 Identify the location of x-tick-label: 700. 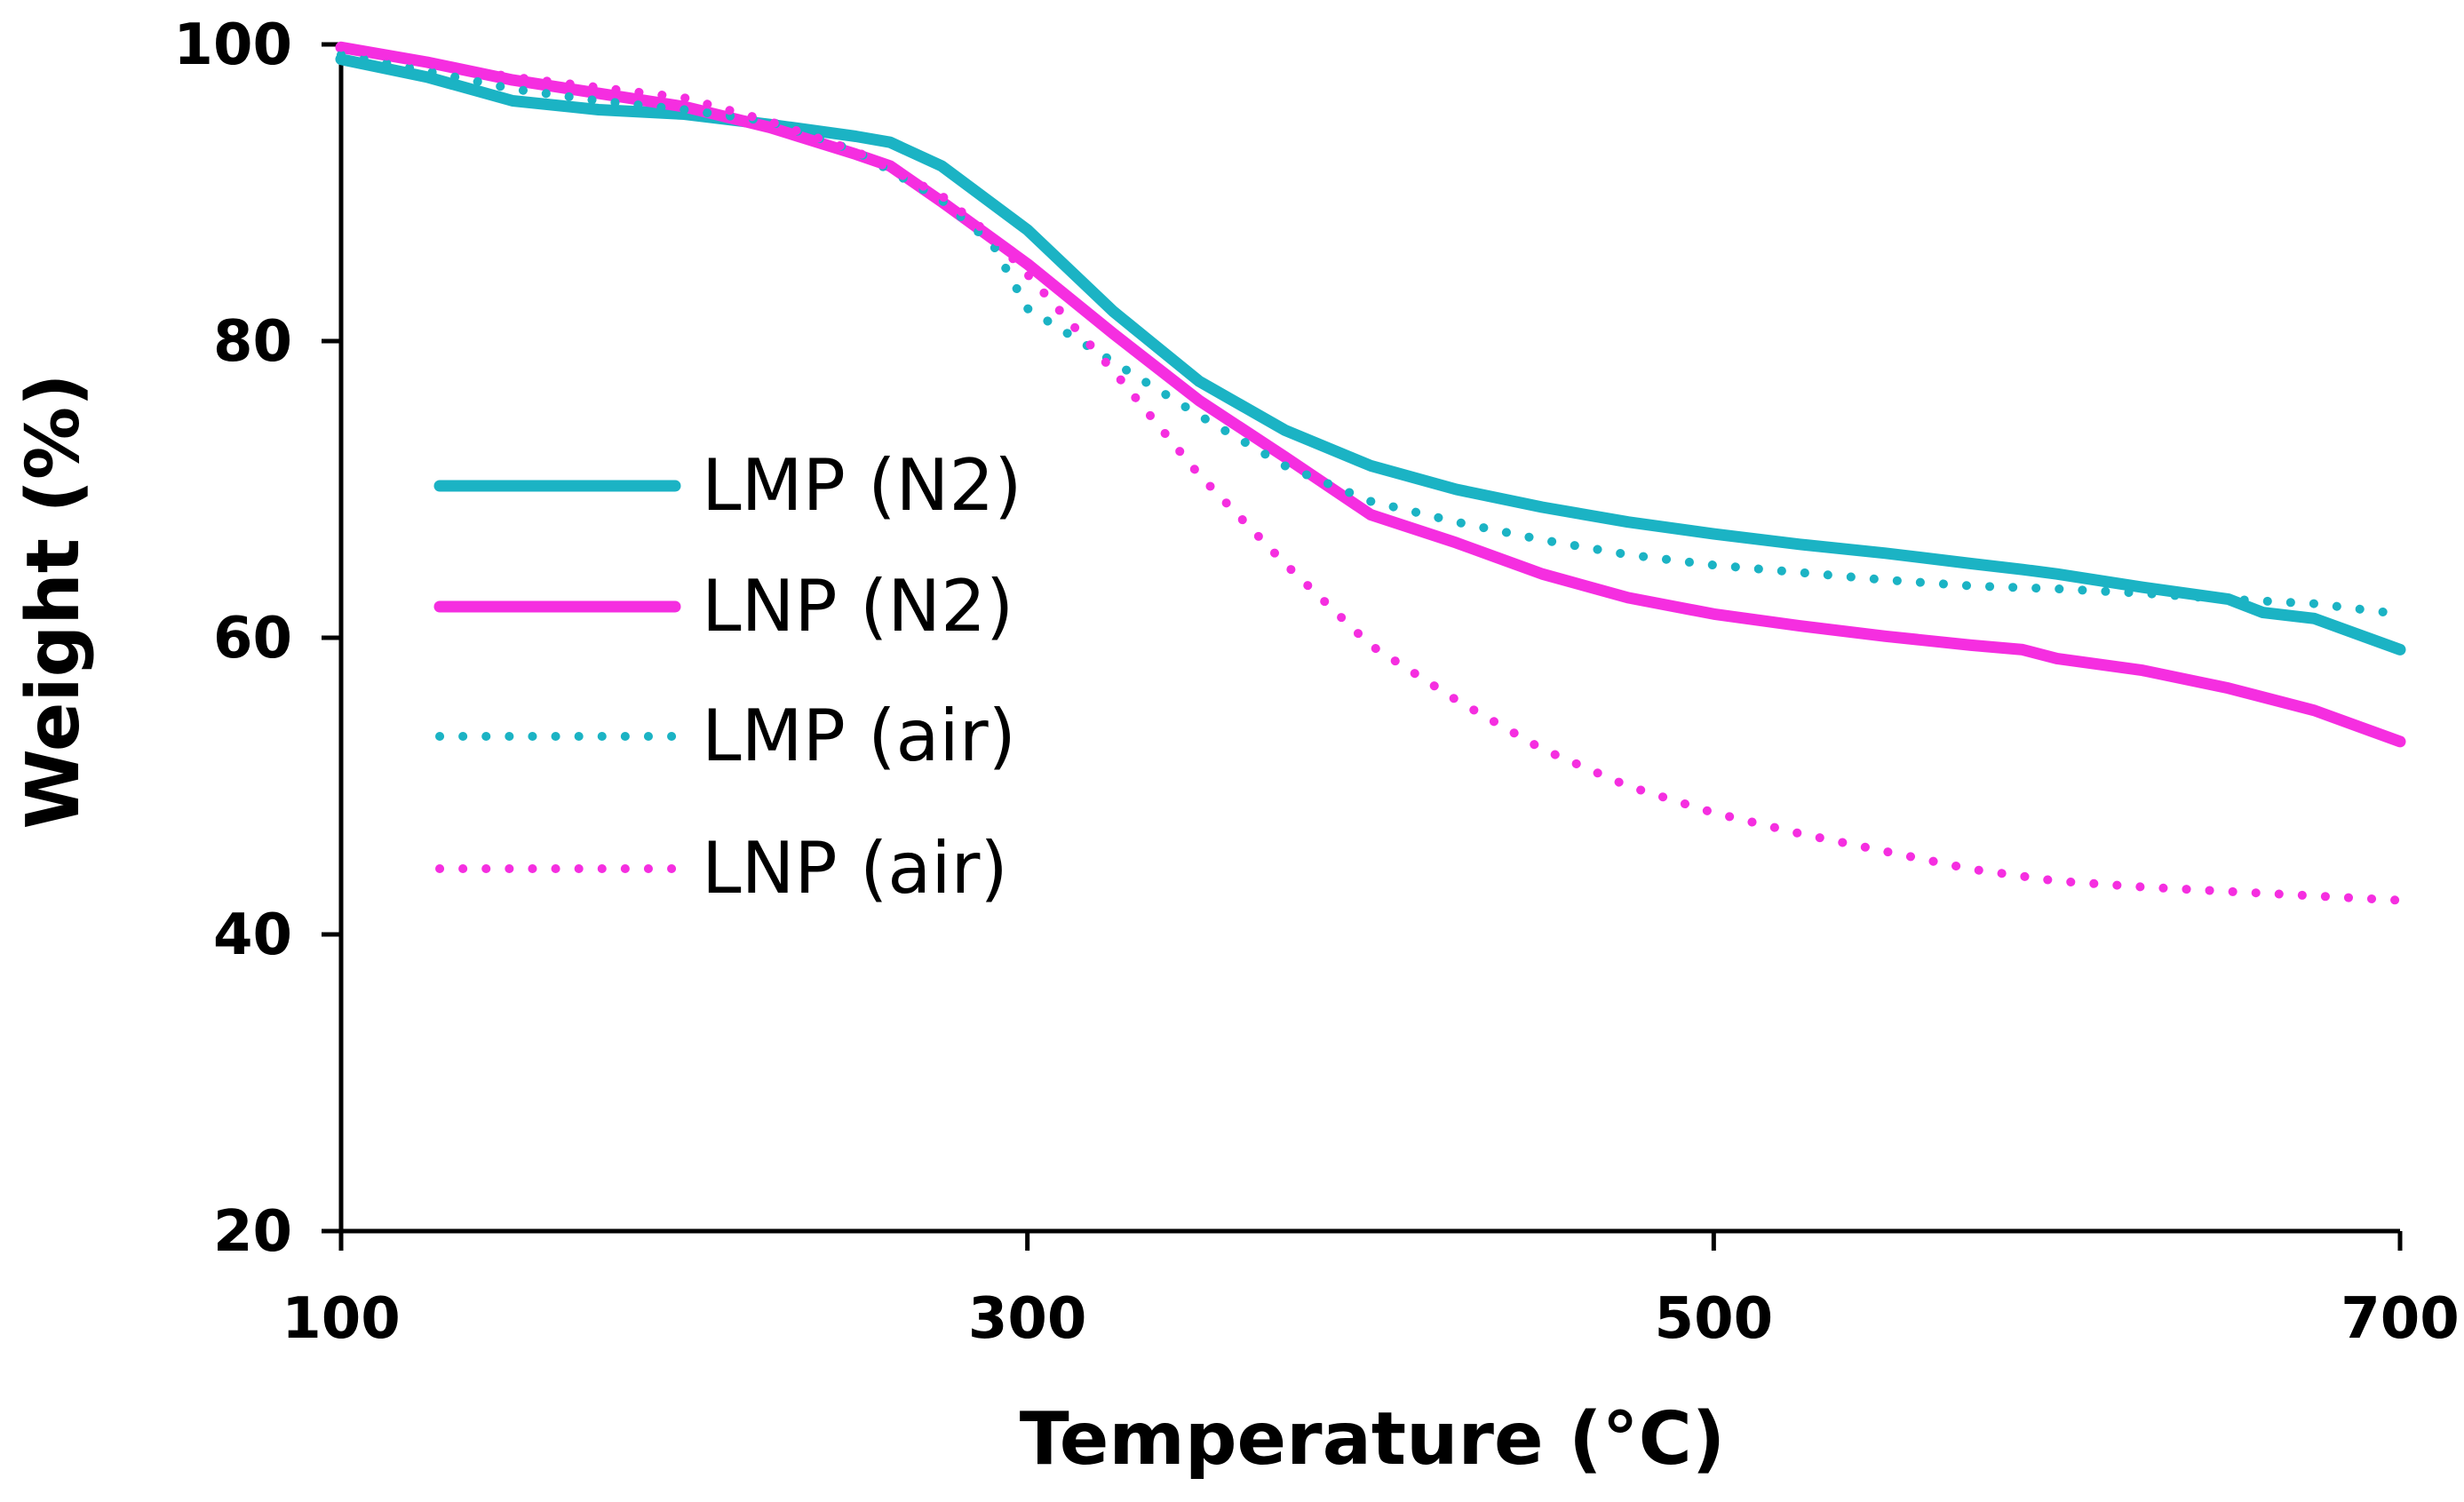
(2400, 1319).